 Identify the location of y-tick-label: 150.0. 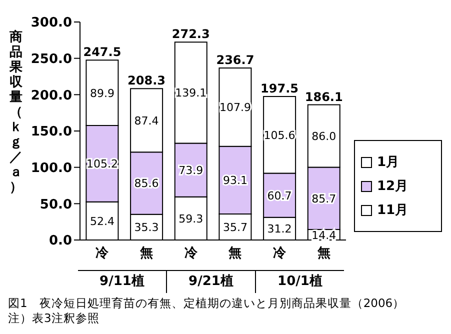
(51, 132).